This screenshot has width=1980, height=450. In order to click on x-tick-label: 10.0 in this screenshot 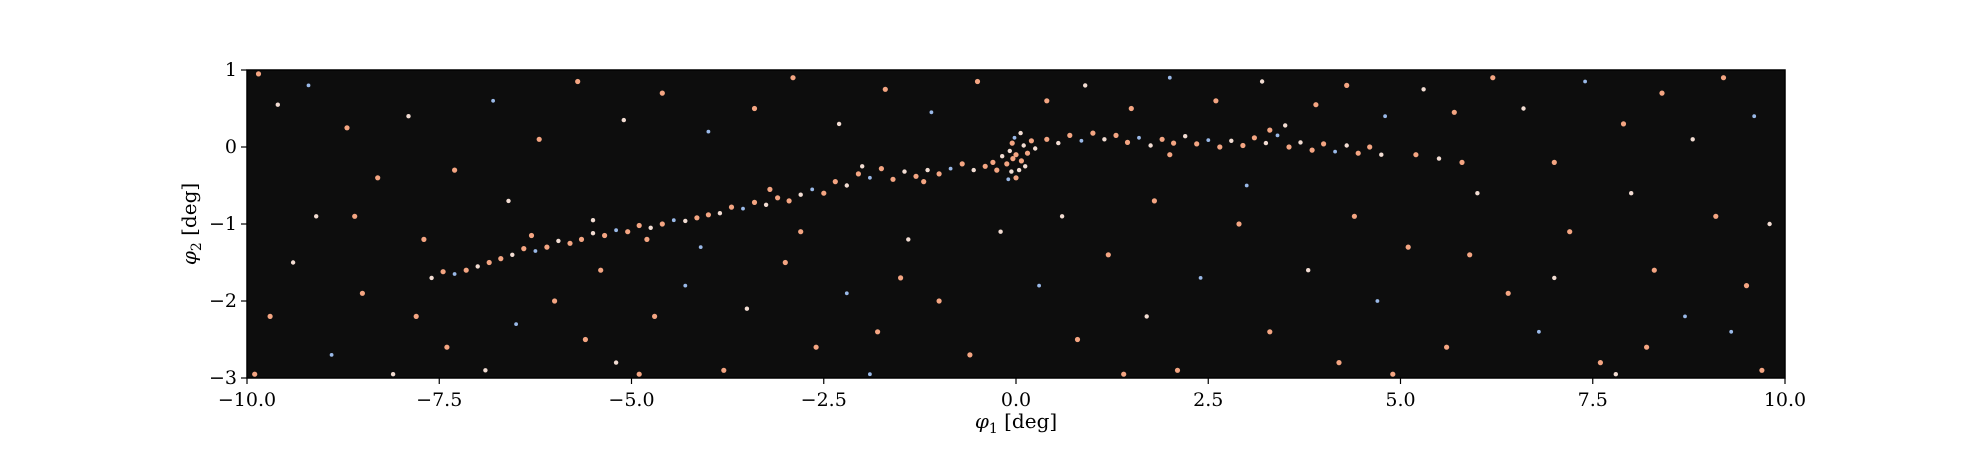, I will do `click(1785, 400)`.